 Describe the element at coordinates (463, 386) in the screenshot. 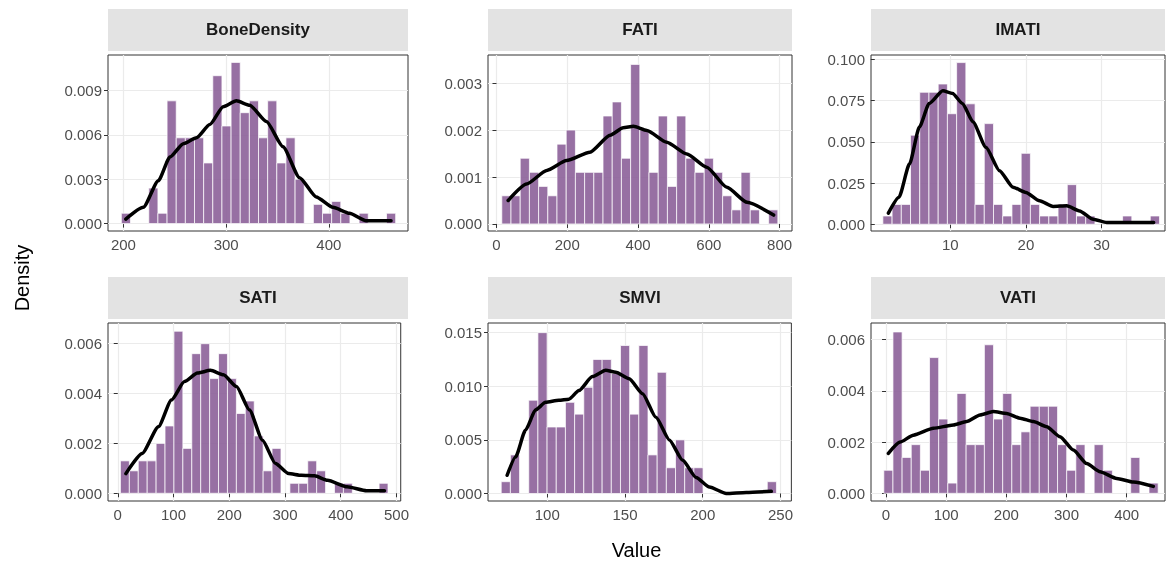

I see `y-tick-label: 0.010` at that location.